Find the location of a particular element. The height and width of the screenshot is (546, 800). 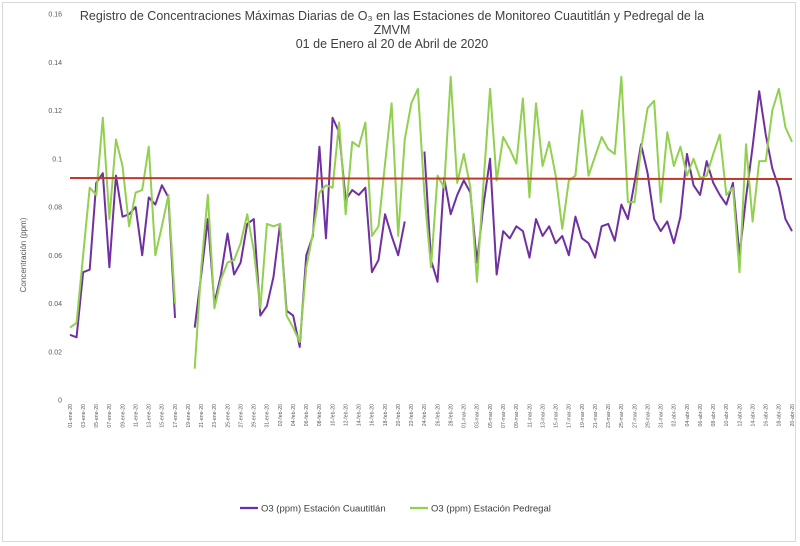

x-tick-label: 27-mar-20 is located at coordinates (635, 416).